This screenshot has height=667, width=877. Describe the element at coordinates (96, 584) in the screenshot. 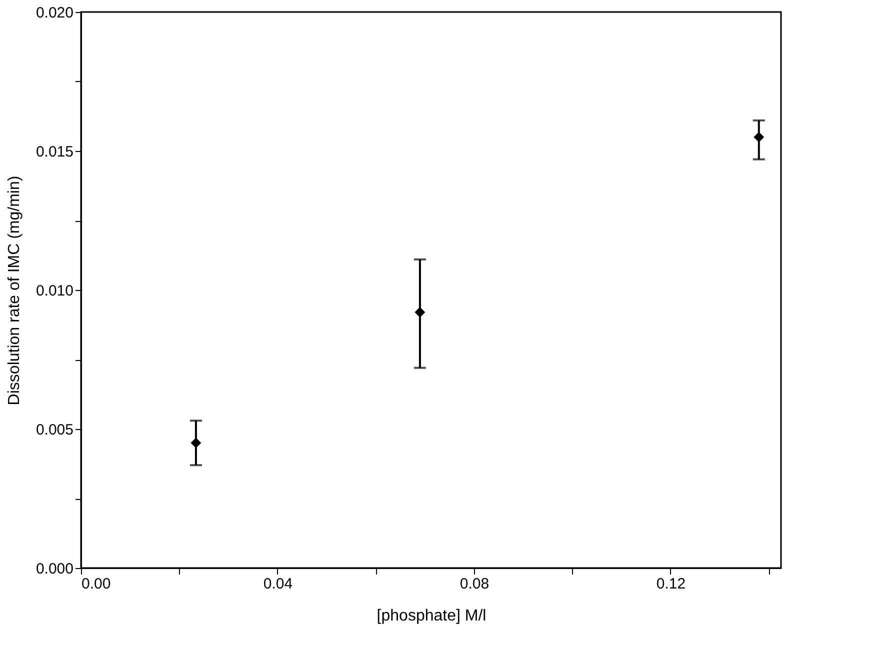

I see `x-tick-label: 0.00` at that location.